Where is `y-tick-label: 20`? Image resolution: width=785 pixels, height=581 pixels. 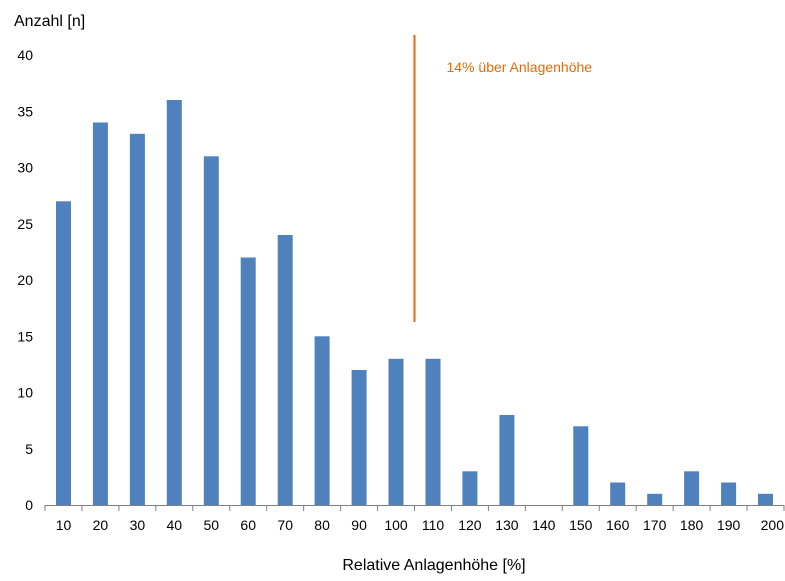 y-tick-label: 20 is located at coordinates (25, 280).